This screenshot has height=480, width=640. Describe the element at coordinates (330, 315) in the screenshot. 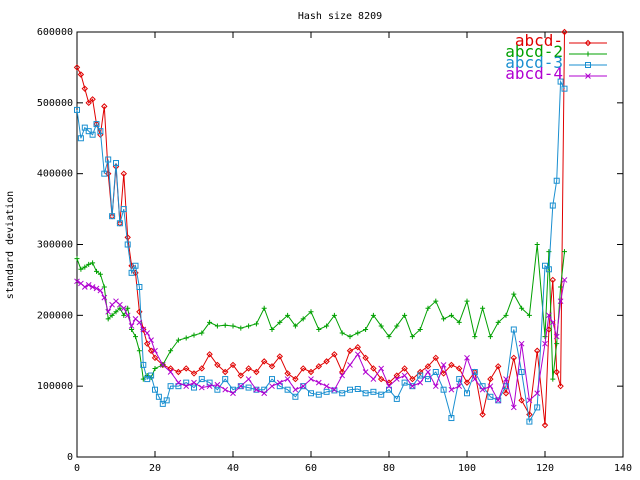

I see `y-tick: 200000` at that location.